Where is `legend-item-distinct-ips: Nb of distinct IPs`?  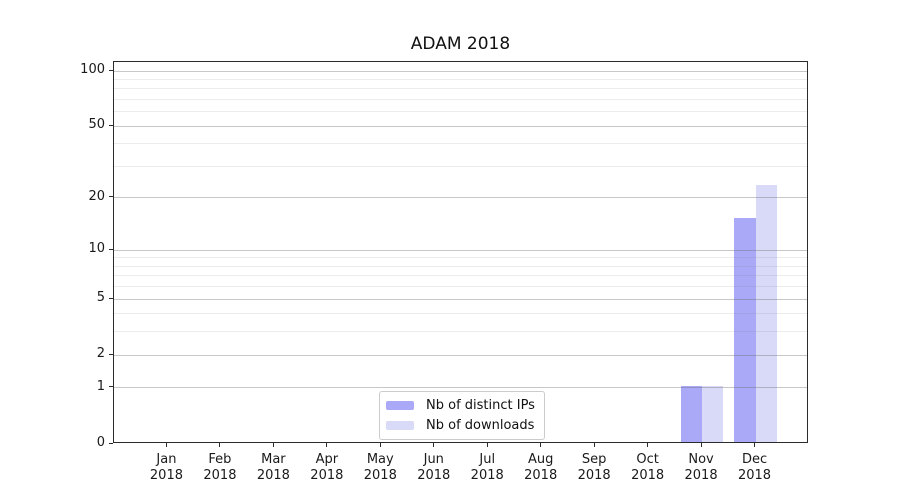
legend-item-distinct-ips: Nb of distinct IPs is located at coordinates (460, 405).